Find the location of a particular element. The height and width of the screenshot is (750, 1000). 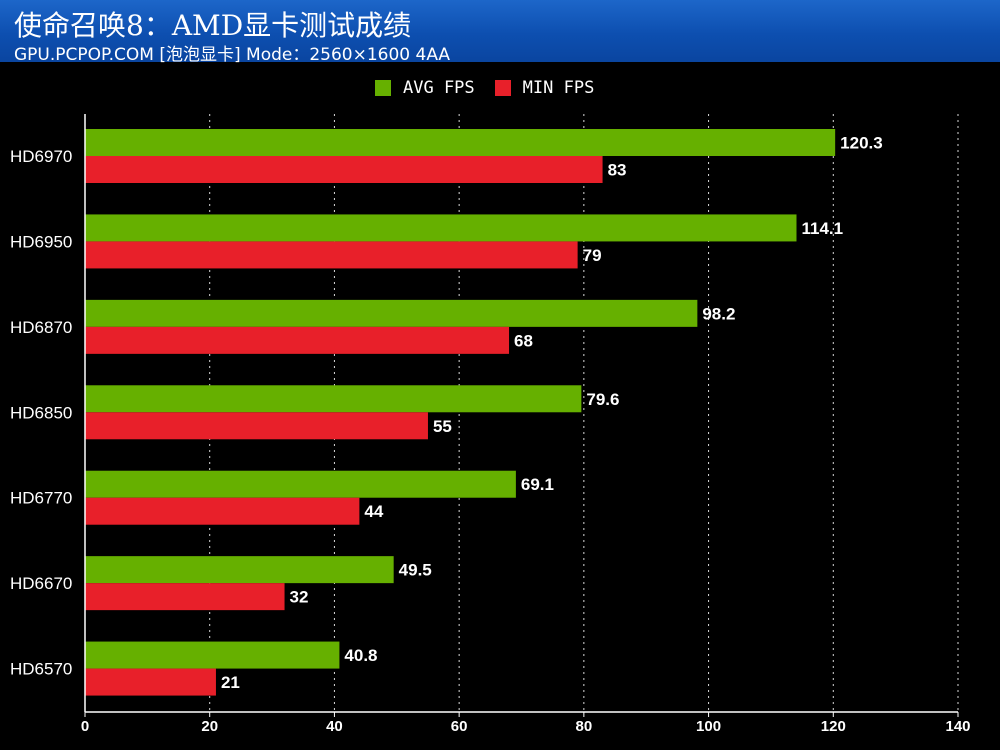

x-tick-label: 20 is located at coordinates (209, 726).